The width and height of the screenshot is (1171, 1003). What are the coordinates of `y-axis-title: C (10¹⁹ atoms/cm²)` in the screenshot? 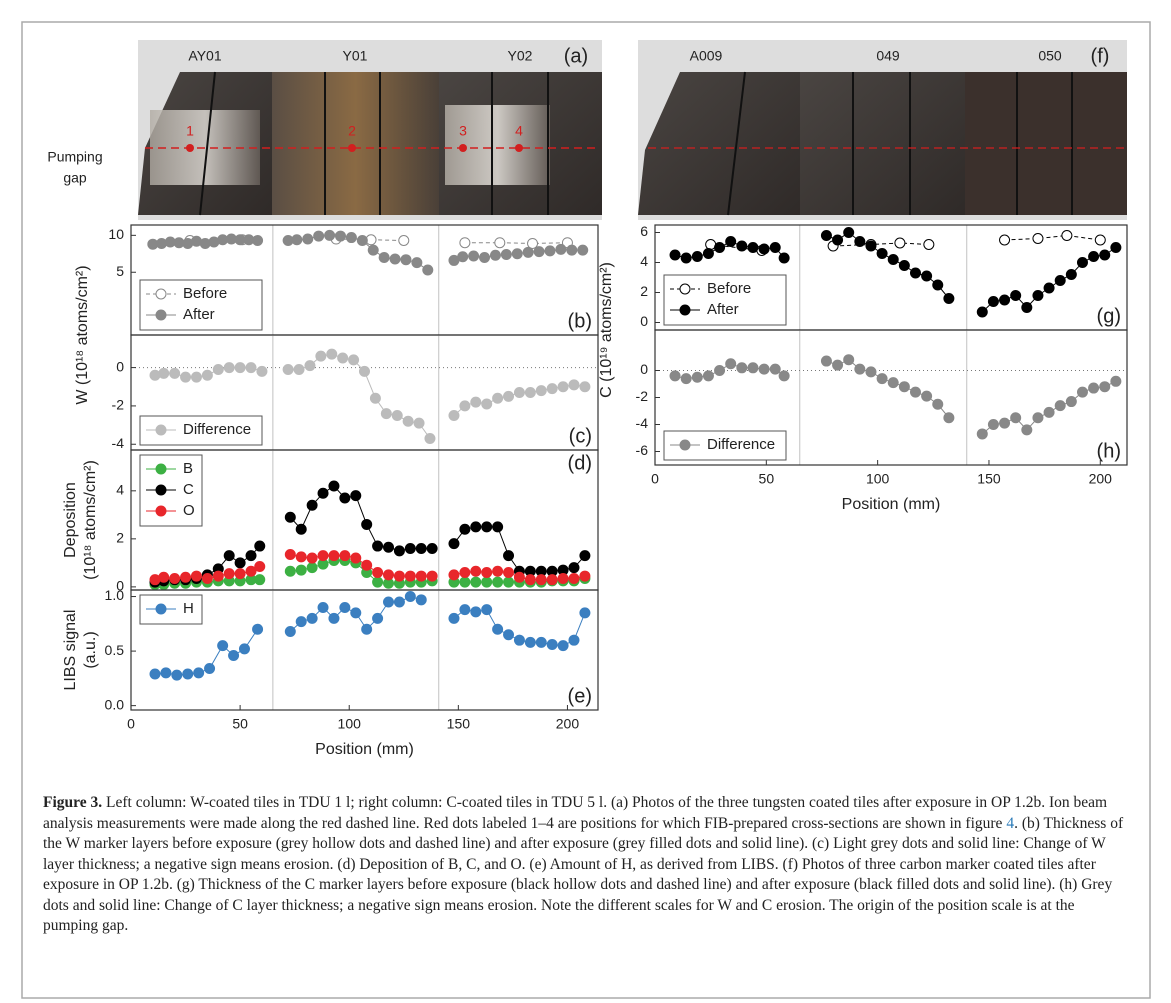 It's located at (606, 330).